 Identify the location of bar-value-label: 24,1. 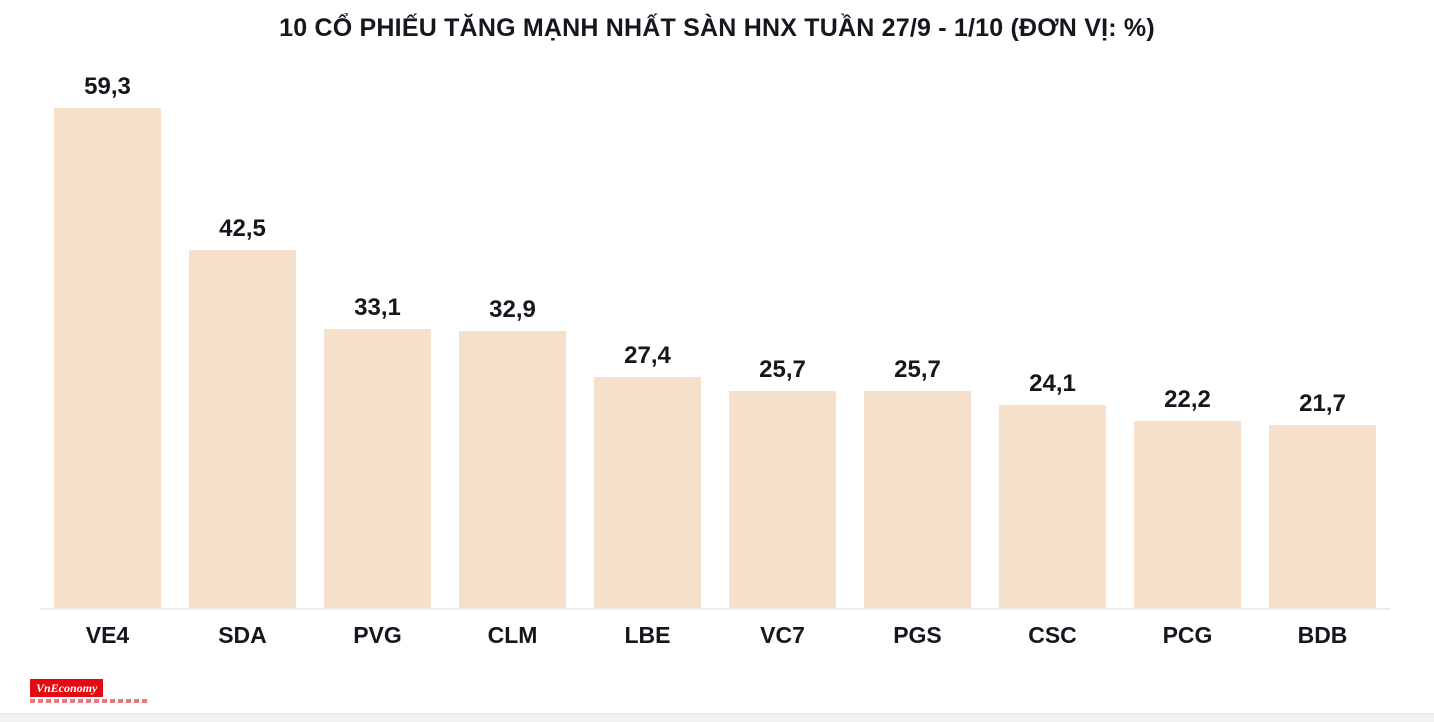
(1052, 383).